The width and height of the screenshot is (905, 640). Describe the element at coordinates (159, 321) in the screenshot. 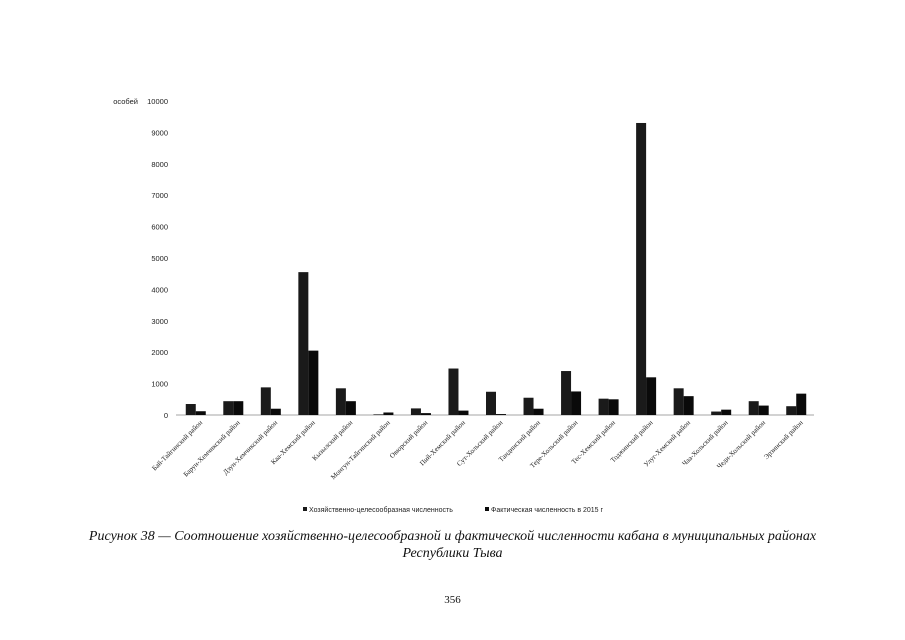

I see `y-tick-label: 3000` at that location.